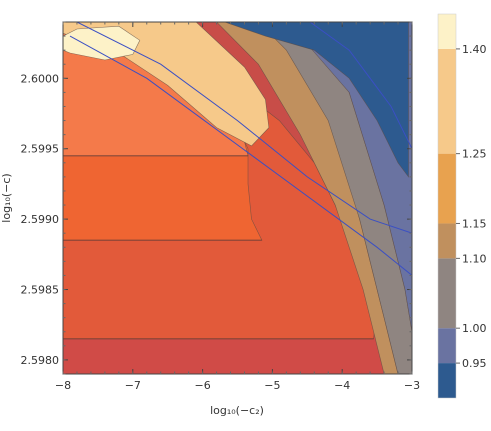  I want to click on colorbar-tick-label: 0.95, so click(474, 363).